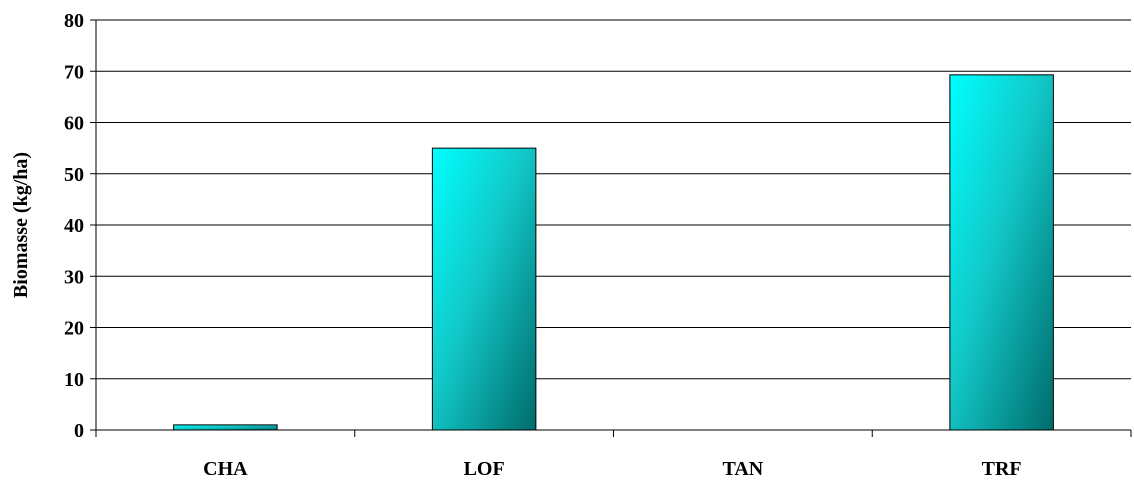  What do you see at coordinates (21, 225) in the screenshot?
I see `y-axis-title: Biomasse (kg/ha)` at bounding box center [21, 225].